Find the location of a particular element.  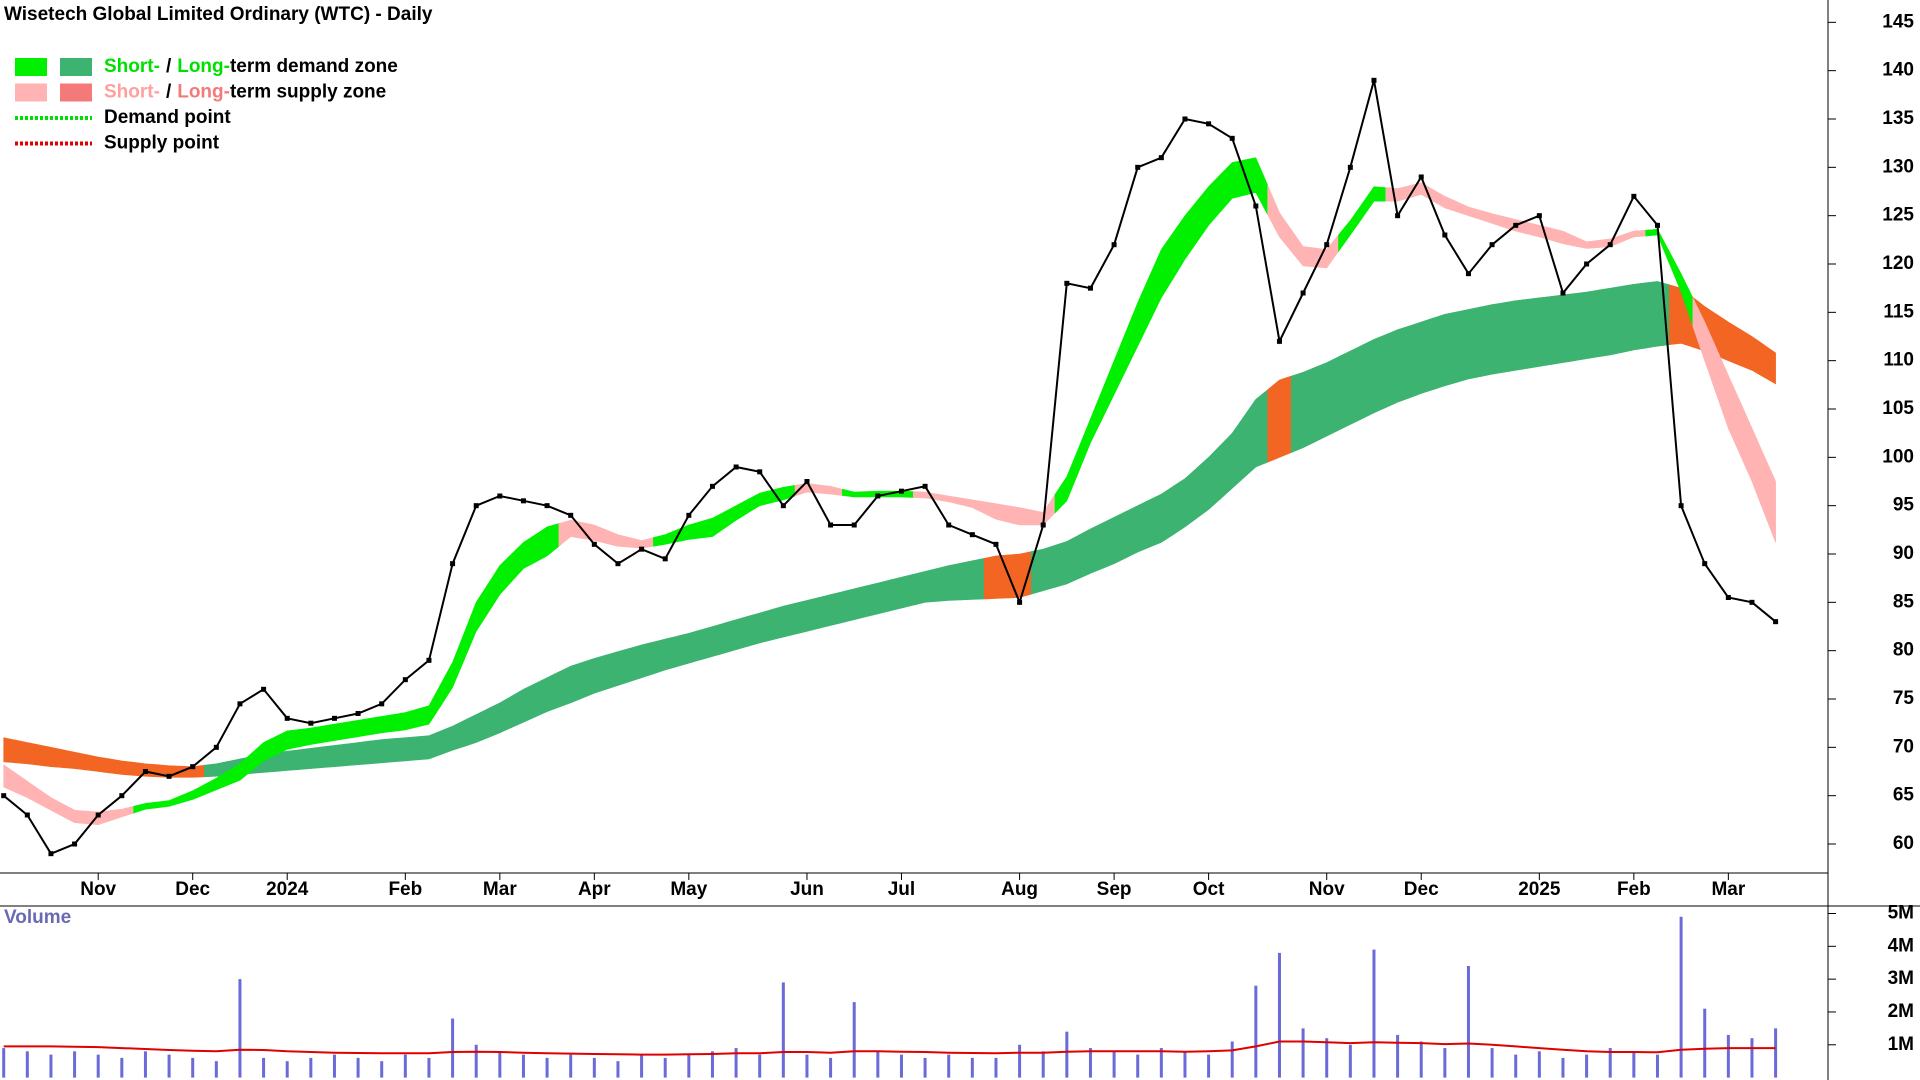

y-tick-label: 115 is located at coordinates (1898, 311).